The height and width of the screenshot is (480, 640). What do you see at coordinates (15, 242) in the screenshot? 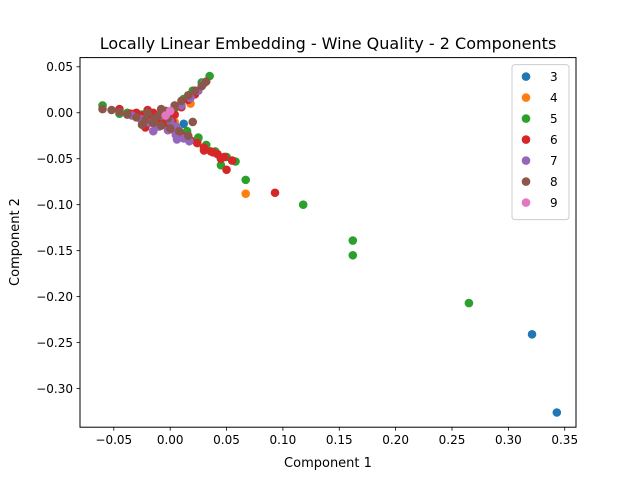
I see `y-axis-label: Component 2` at bounding box center [15, 242].